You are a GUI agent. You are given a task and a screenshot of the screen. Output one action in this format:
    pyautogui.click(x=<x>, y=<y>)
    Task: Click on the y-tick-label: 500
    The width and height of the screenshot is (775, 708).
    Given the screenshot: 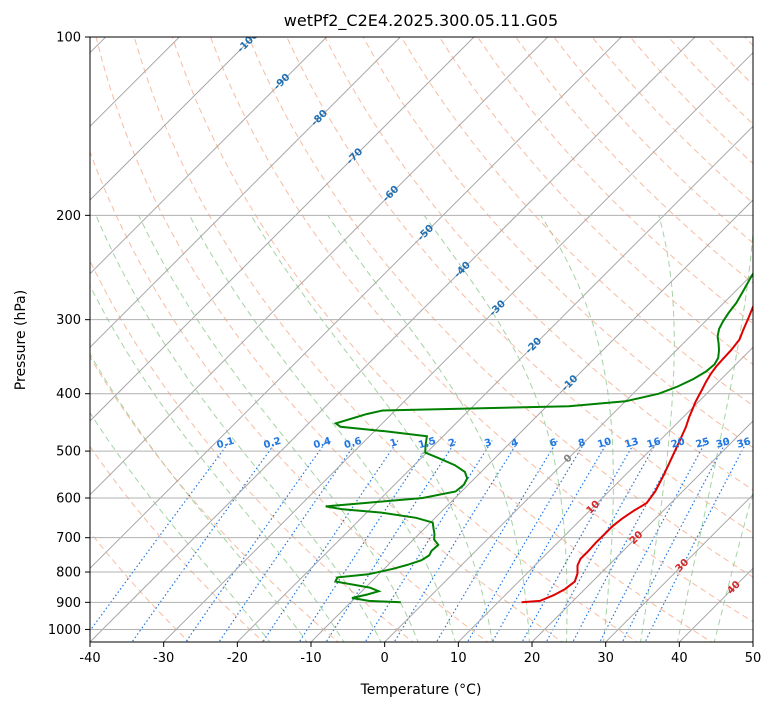 What is the action you would take?
    pyautogui.click(x=68, y=452)
    